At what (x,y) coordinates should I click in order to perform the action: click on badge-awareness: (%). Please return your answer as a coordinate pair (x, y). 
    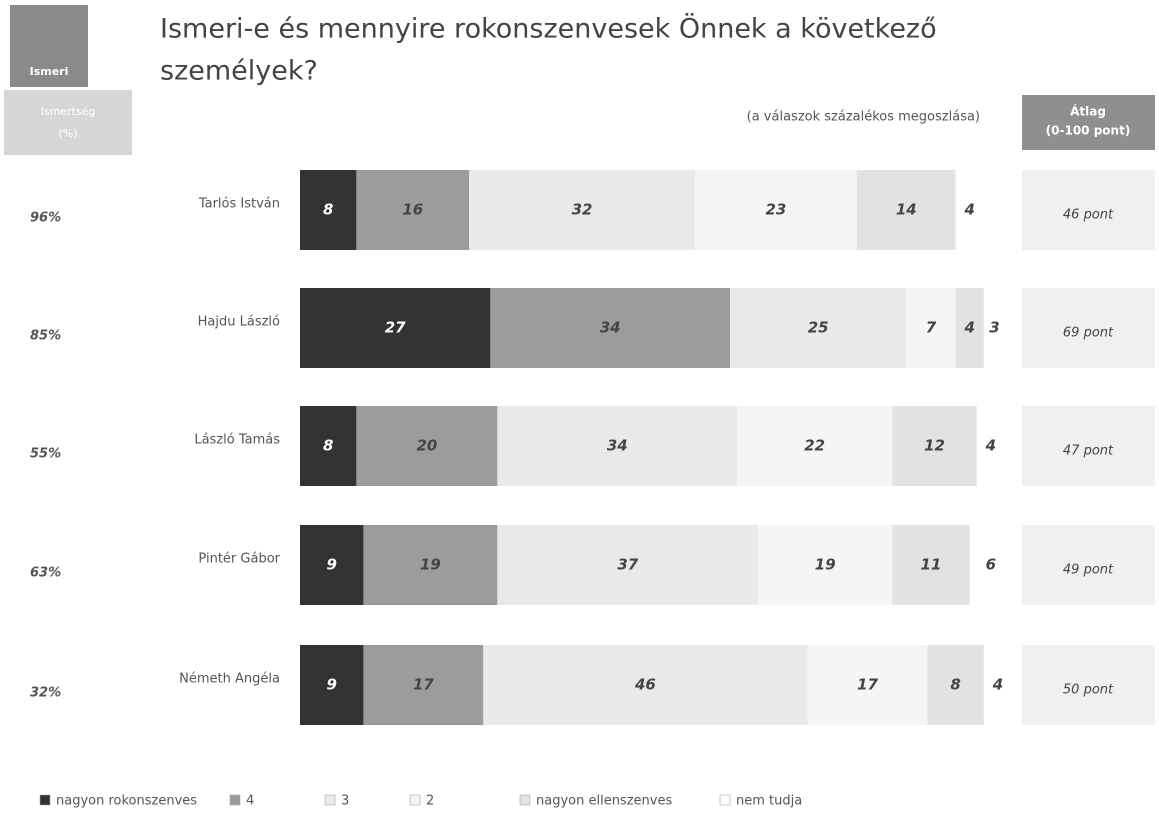
    Looking at the image, I should click on (67, 133).